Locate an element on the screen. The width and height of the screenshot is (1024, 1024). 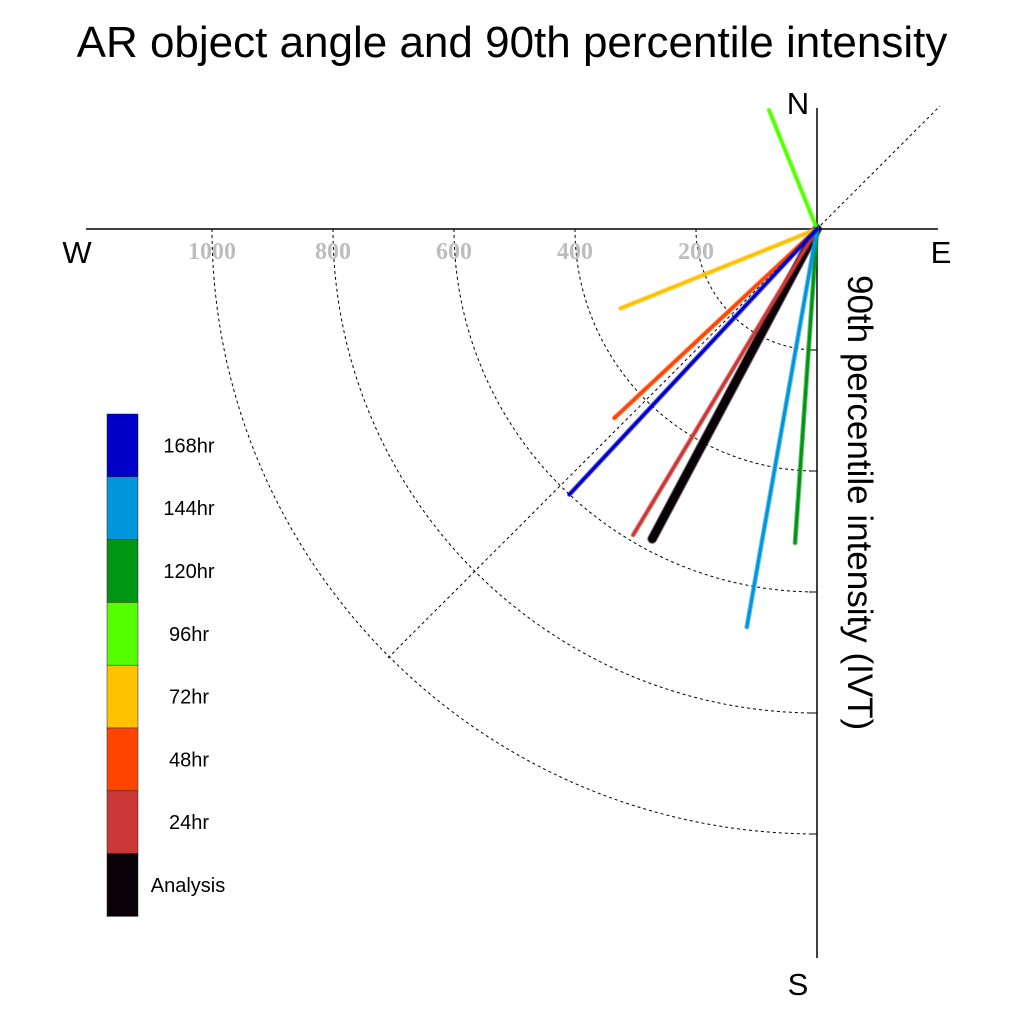
legend-swatch-120hr is located at coordinates (122, 571).